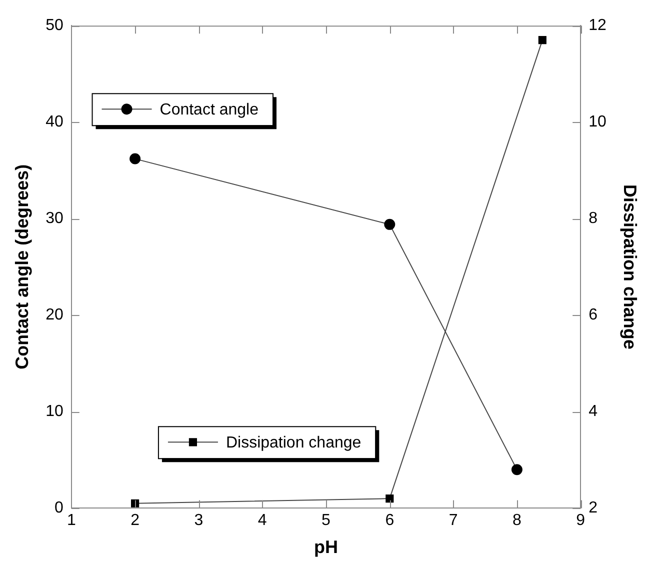 The image size is (652, 567). Describe the element at coordinates (59, 508) in the screenshot. I see `y-tick-label: 0` at that location.